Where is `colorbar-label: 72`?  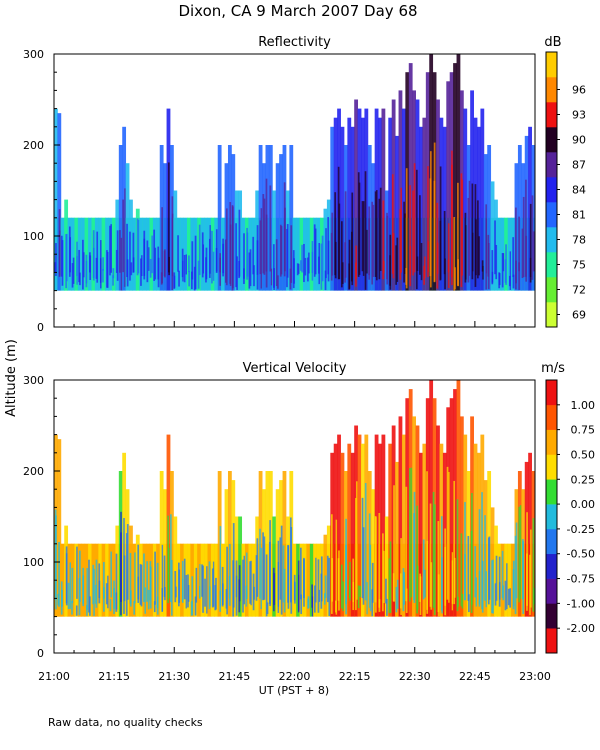 colorbar-label: 72 is located at coordinates (579, 290).